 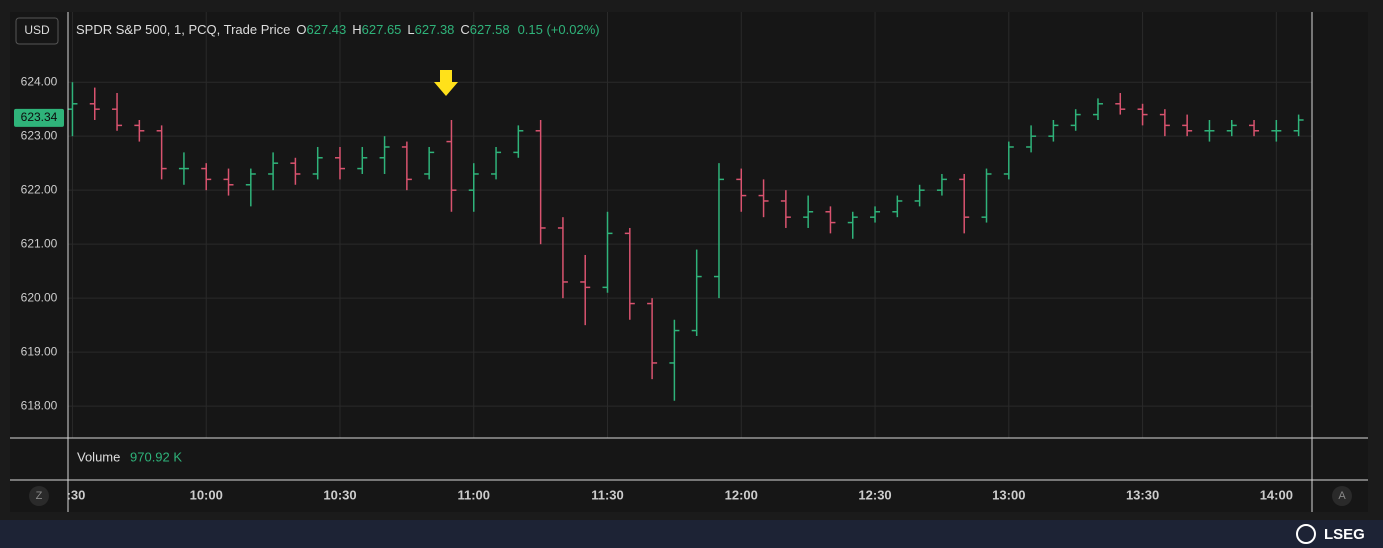 I want to click on x-tick-label: 13:00, so click(x=1008, y=494).